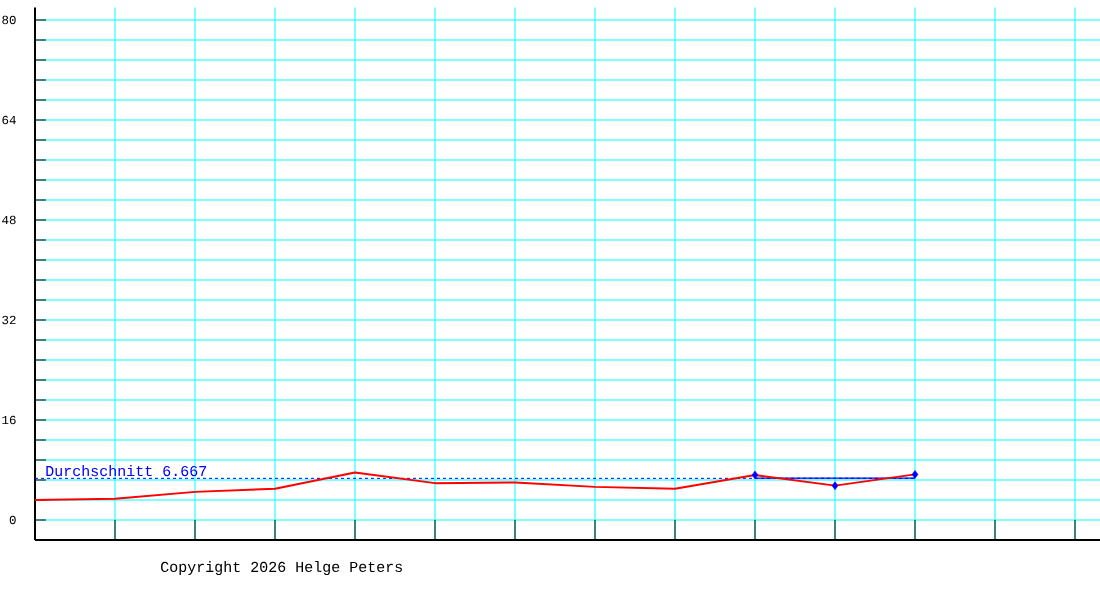  I want to click on y-tick-label: 48, so click(9, 220).